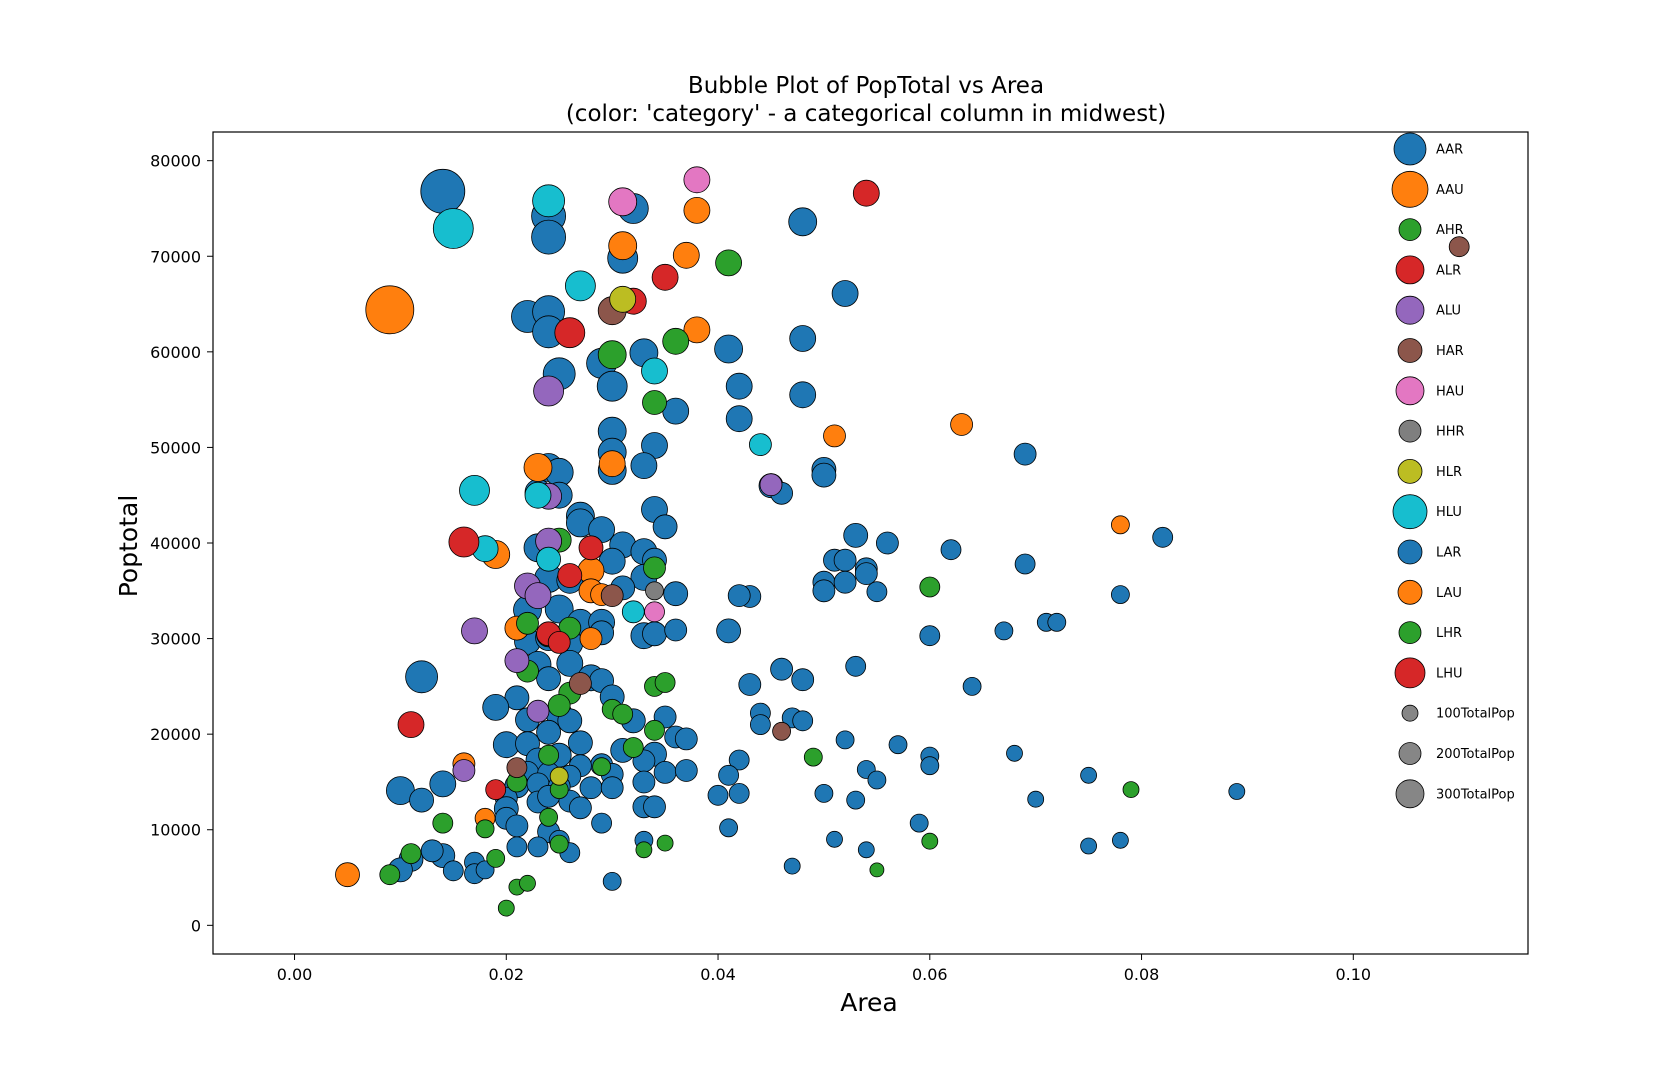  What do you see at coordinates (1410, 632) in the screenshot?
I see `legend-marker-lhr` at bounding box center [1410, 632].